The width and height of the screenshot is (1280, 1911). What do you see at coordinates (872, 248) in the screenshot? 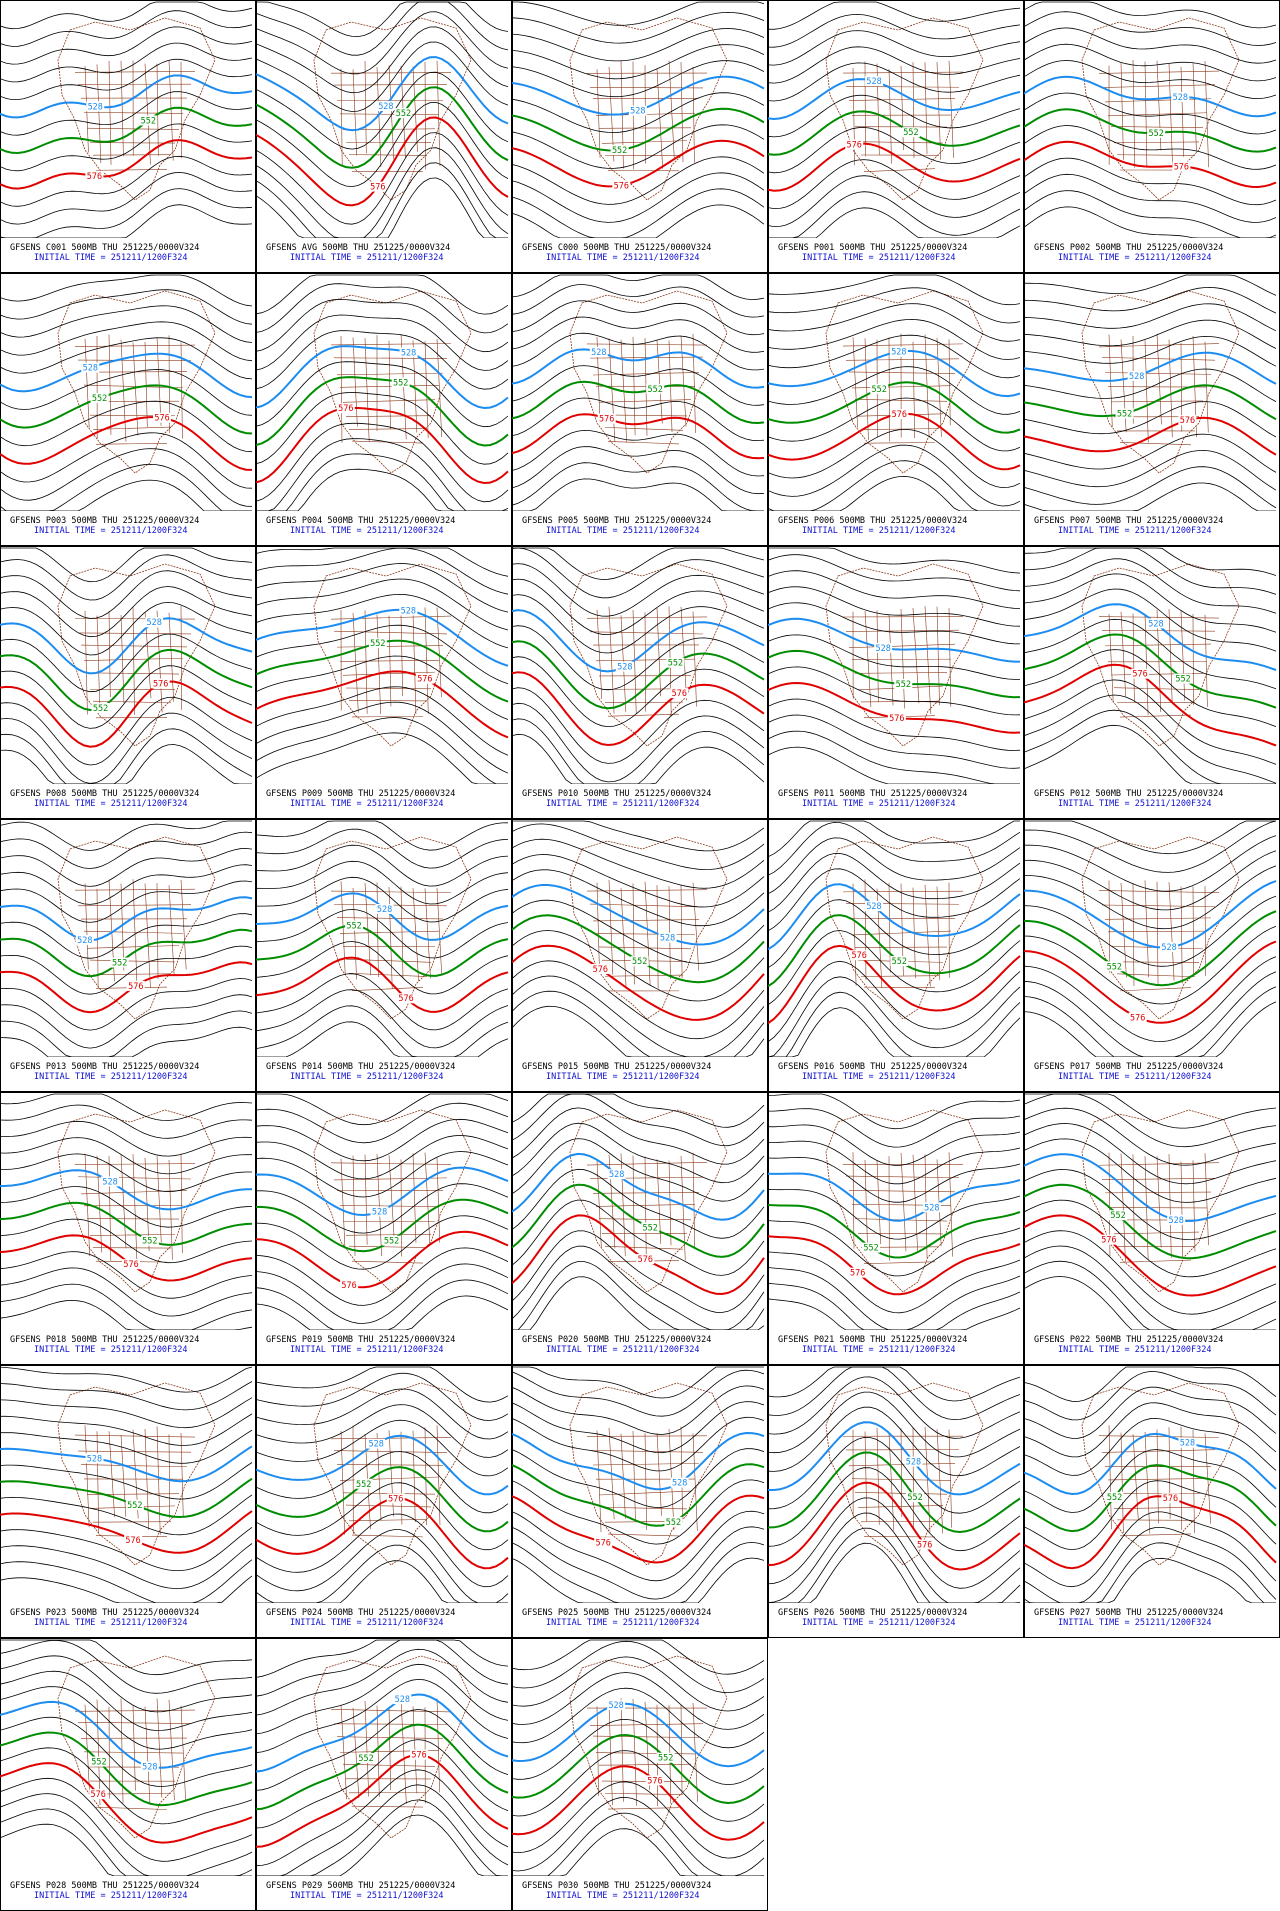
I see `panel-title: GFSENS P001 500MB THU 251225/0000V324` at bounding box center [872, 248].